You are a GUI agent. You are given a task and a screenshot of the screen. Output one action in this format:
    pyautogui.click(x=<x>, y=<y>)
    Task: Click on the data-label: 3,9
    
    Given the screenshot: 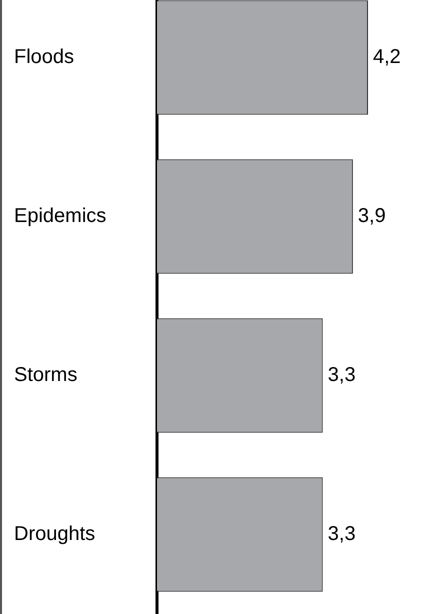 What is the action you would take?
    pyautogui.click(x=372, y=216)
    